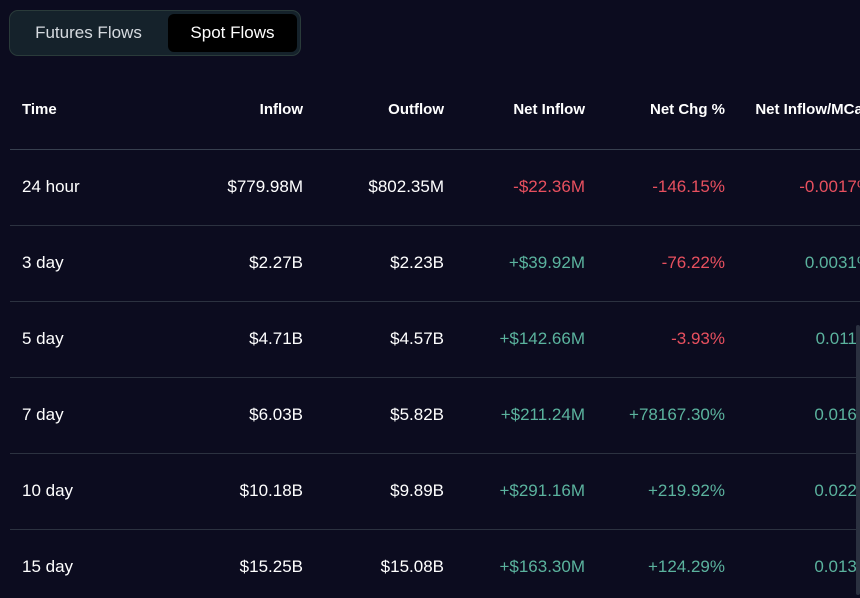 The height and width of the screenshot is (598, 860). I want to click on cell-inflow: $2.27B, so click(276, 262).